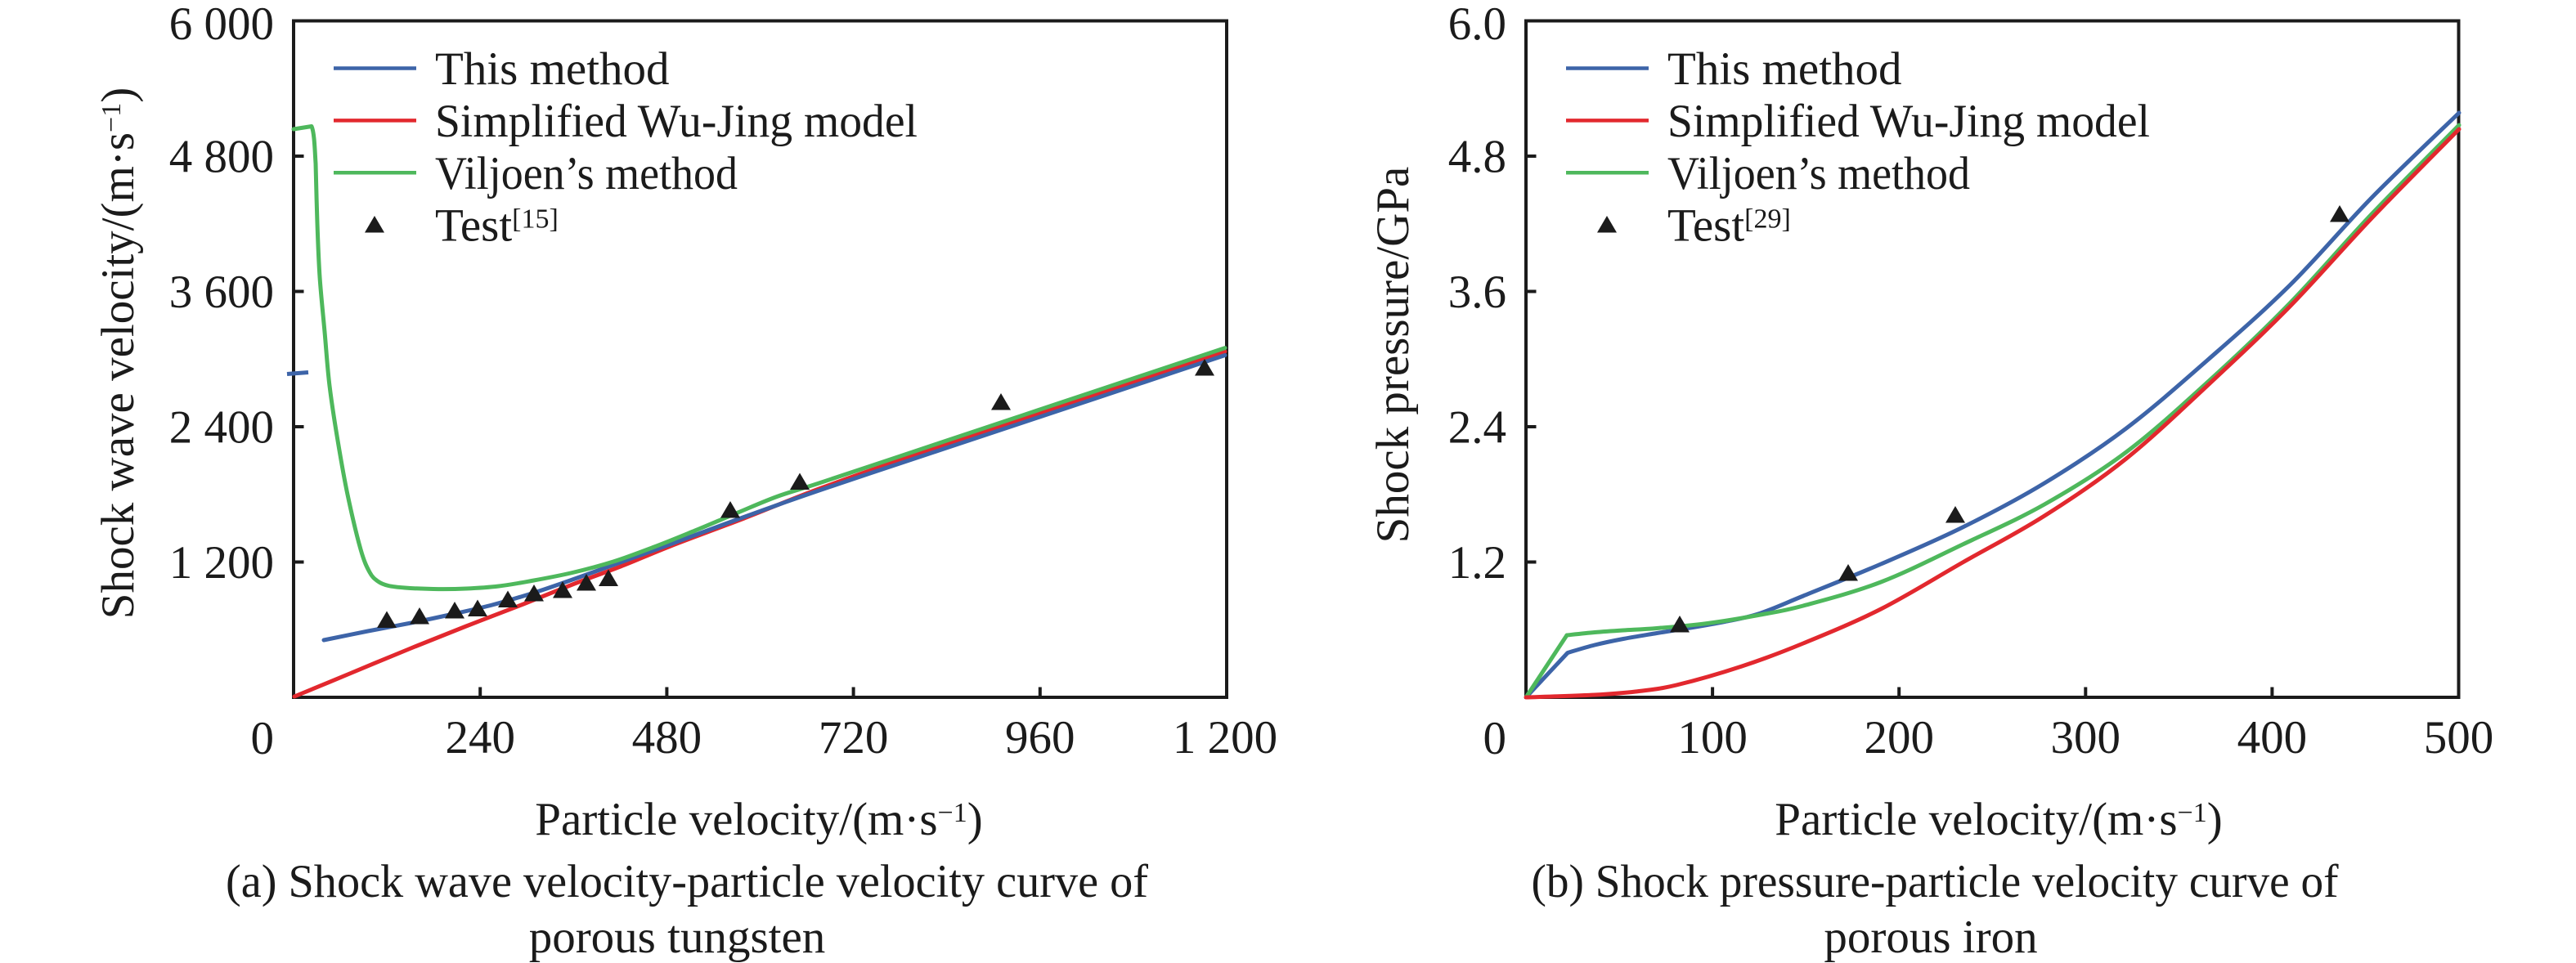  Describe the element at coordinates (1477, 25) in the screenshot. I see `svg-text: 6.0` at that location.